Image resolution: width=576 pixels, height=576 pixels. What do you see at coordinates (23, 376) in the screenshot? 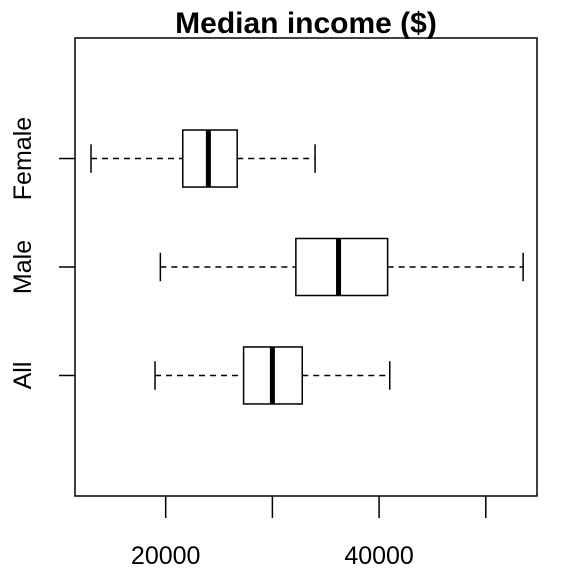
I see `category-label: All` at bounding box center [23, 376].